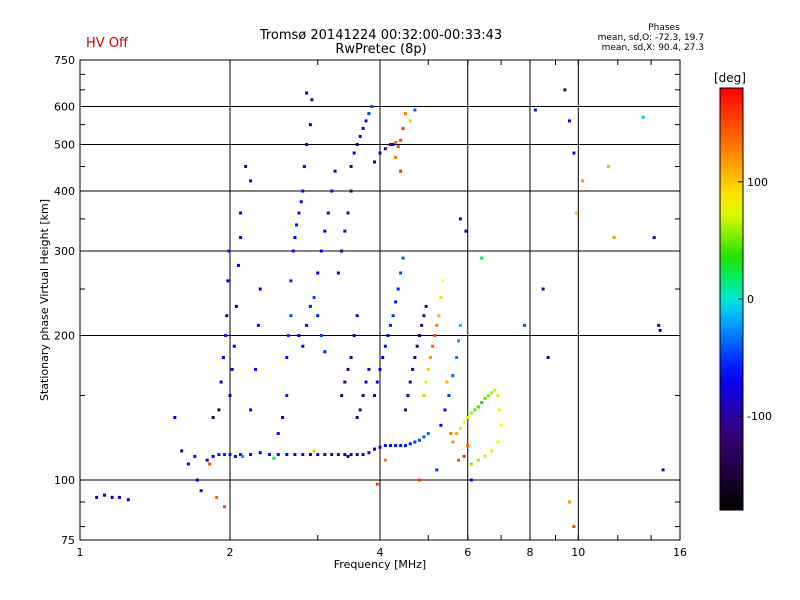 The height and width of the screenshot is (600, 800). I want to click on colorbar-tick-label: 0, so click(750, 299).